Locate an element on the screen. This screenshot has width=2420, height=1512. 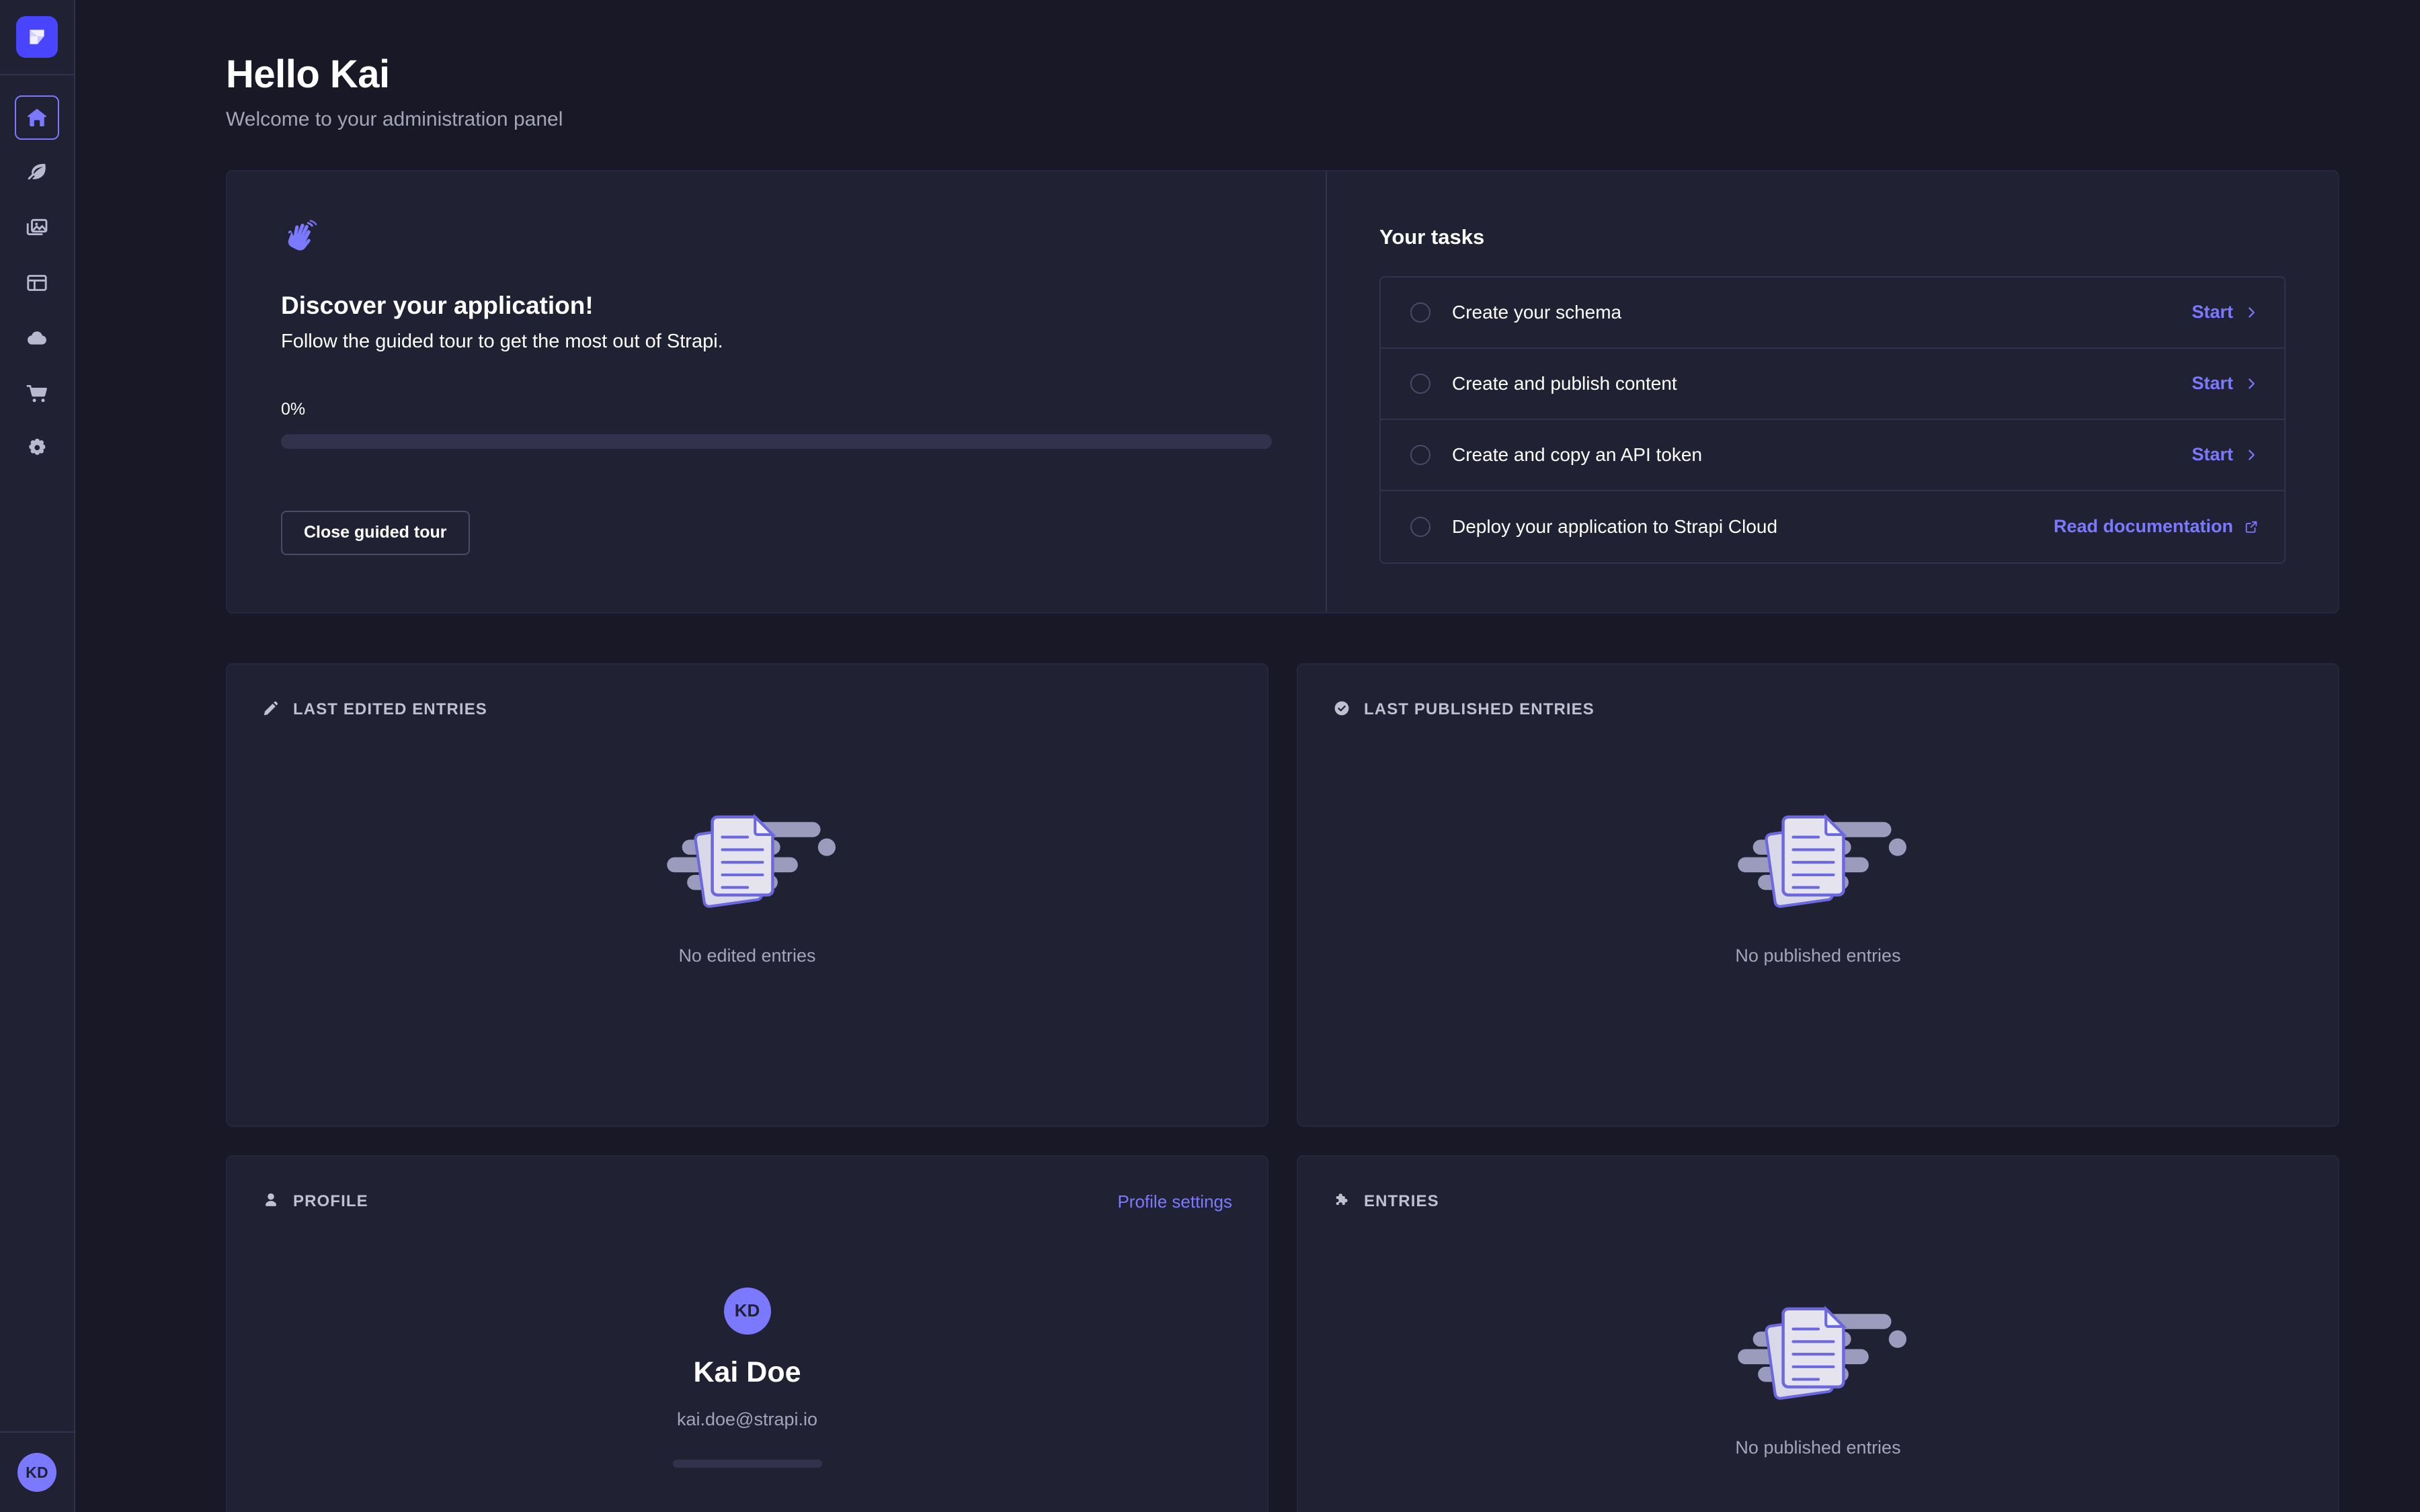
profile-action-placeholder is located at coordinates (747, 1464).